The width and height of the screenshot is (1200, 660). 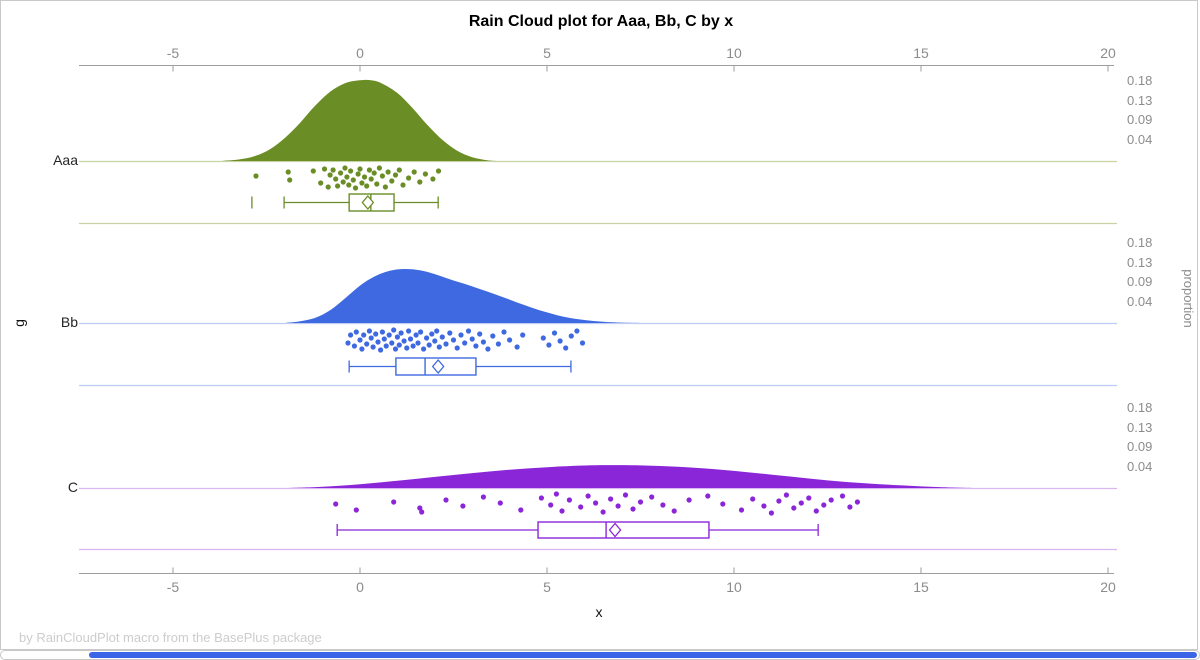 I want to click on x-axis-title: x, so click(x=599, y=612).